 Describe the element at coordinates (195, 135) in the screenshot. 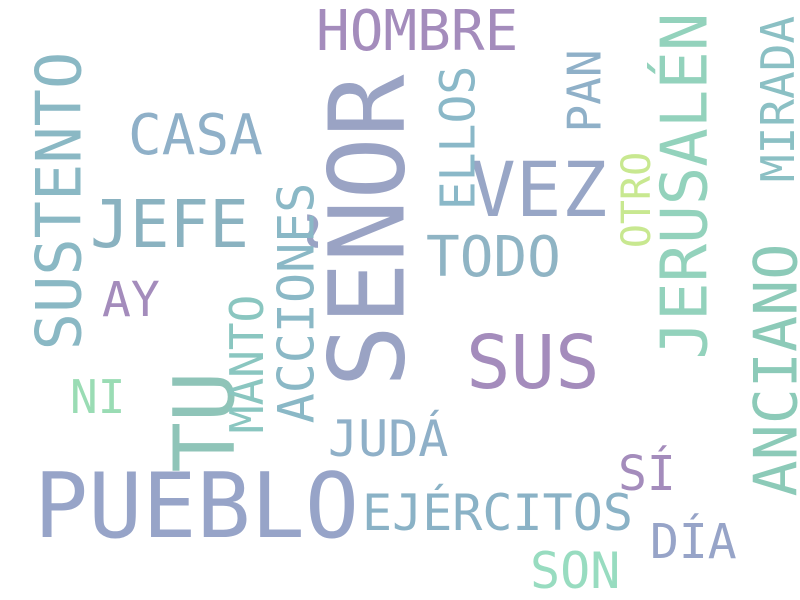

I see `word-casa: CASA` at that location.